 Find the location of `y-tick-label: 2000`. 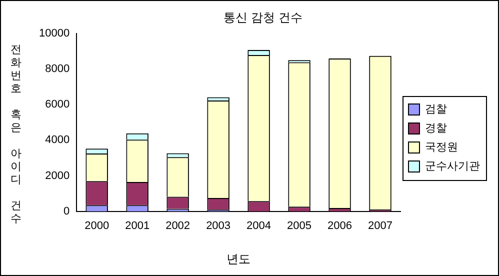

y-tick-label: 2000 is located at coordinates (57, 176).